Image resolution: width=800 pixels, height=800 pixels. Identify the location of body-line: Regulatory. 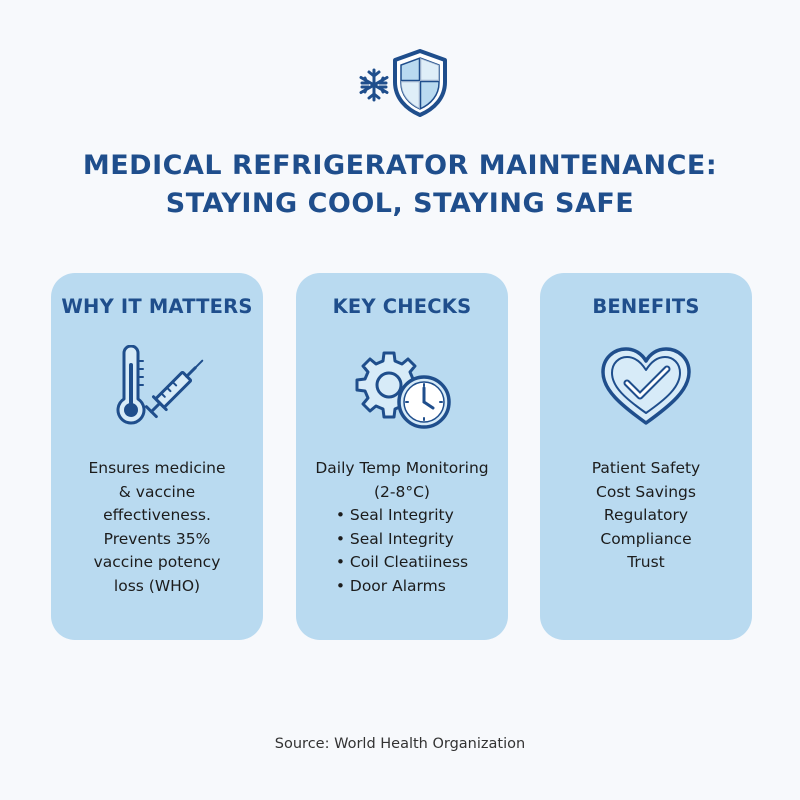
(646, 515).